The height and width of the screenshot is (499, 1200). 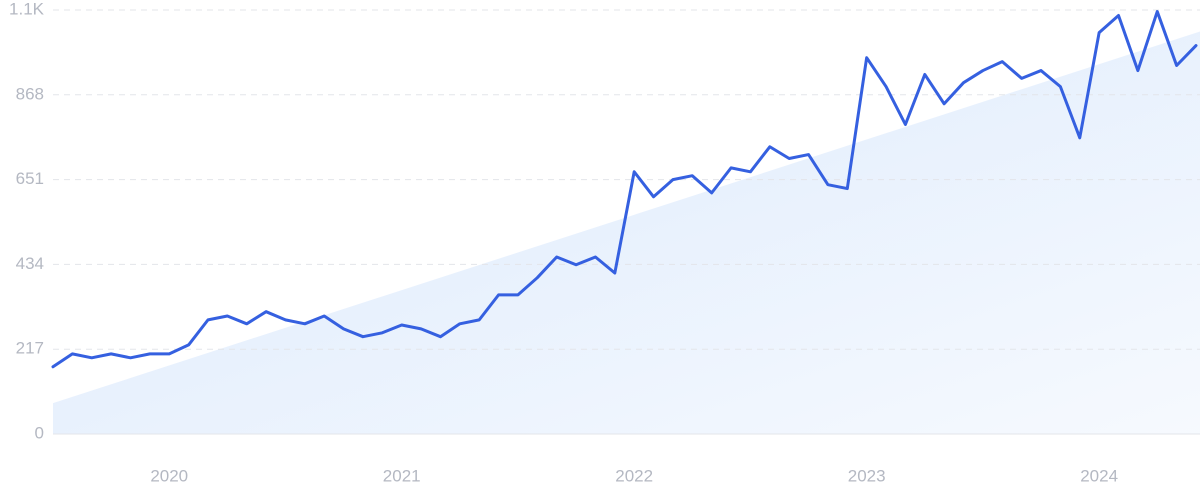 What do you see at coordinates (39, 432) in the screenshot?
I see `y-tick-label: 0` at bounding box center [39, 432].